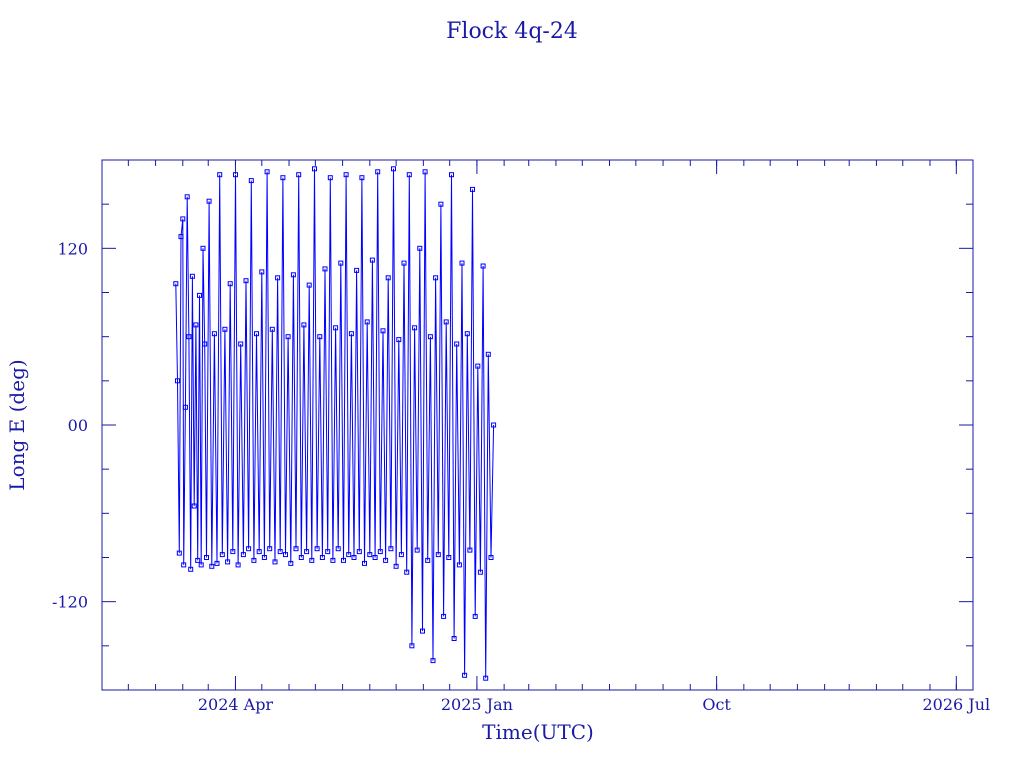 This screenshot has width=1024, height=768. I want to click on y-tick-label: 00, so click(78, 425).